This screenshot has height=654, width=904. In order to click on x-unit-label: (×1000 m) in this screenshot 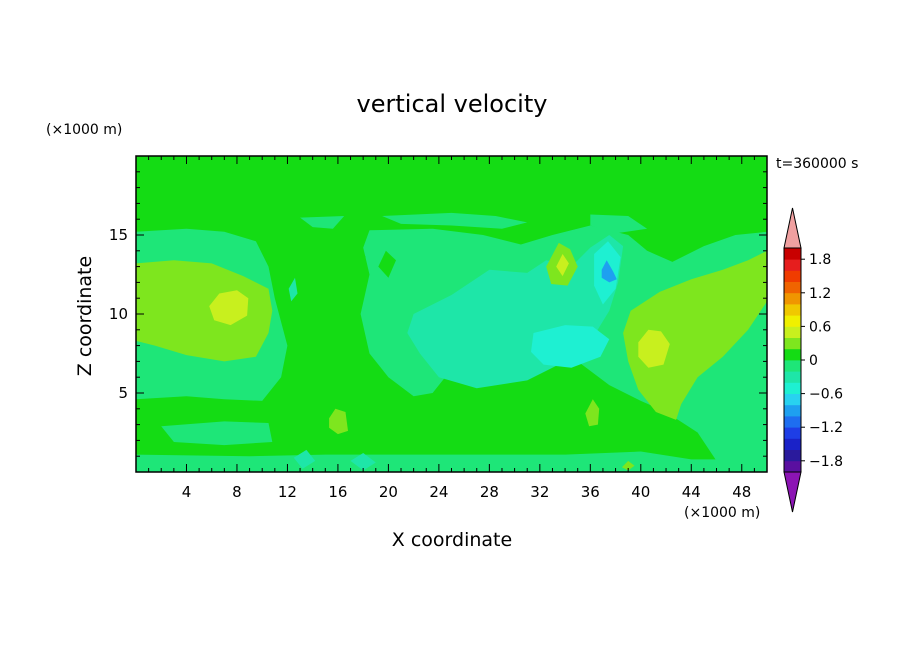, I will do `click(722, 513)`.